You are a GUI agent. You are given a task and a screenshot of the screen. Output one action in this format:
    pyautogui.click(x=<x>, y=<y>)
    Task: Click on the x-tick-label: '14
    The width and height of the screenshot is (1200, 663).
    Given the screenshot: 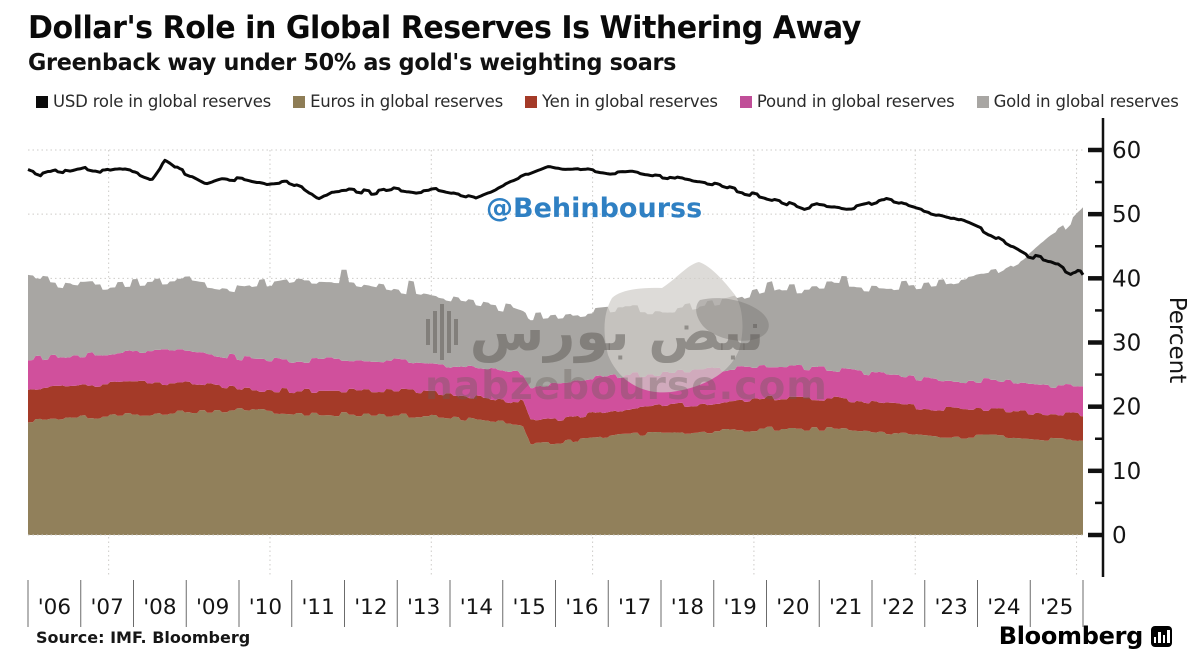 What is the action you would take?
    pyautogui.click(x=476, y=607)
    